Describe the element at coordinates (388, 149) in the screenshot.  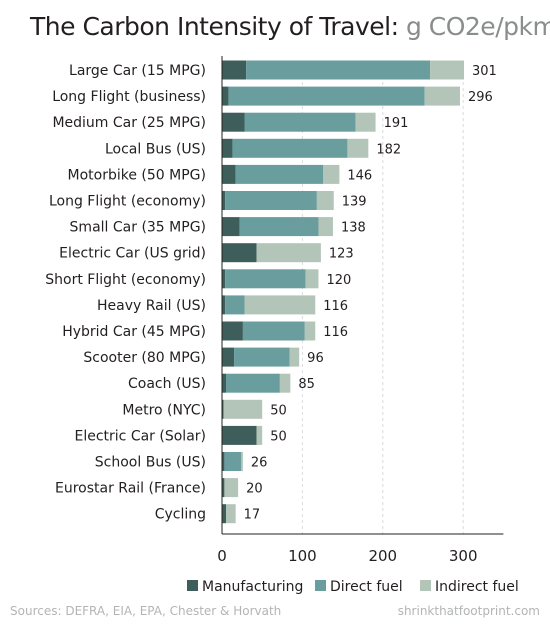
I see `value-label: 182` at that location.